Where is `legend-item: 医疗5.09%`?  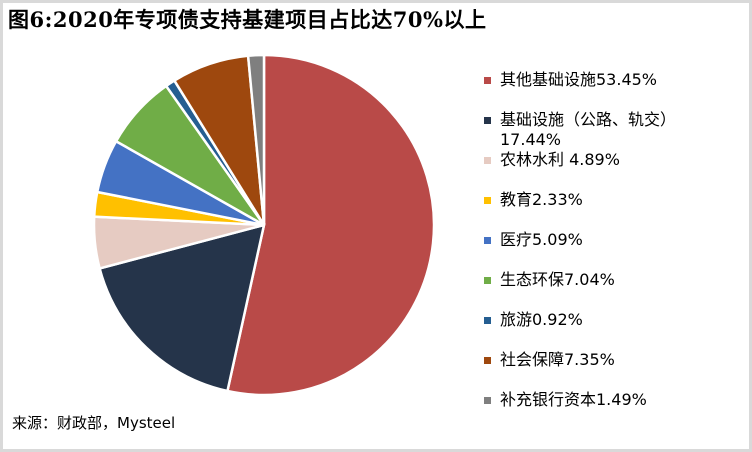
legend-item: 医疗5.09% is located at coordinates (609, 250).